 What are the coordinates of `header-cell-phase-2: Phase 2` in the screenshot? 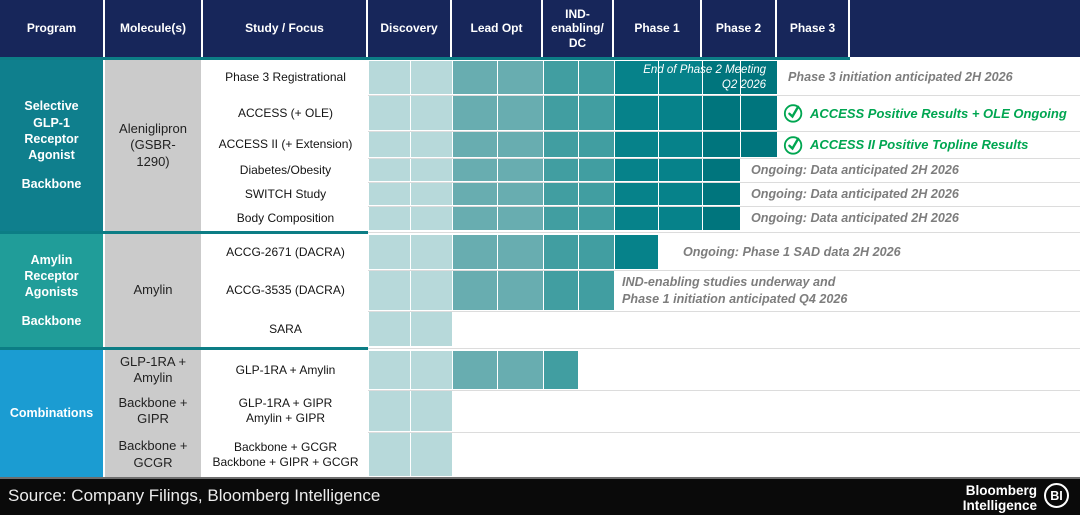 It's located at (739, 28).